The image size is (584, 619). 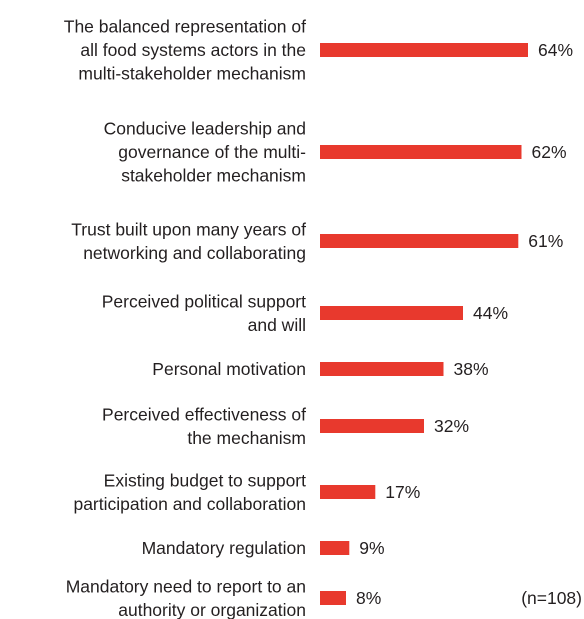 What do you see at coordinates (189, 504) in the screenshot?
I see `category-label-line: participation and collaboration` at bounding box center [189, 504].